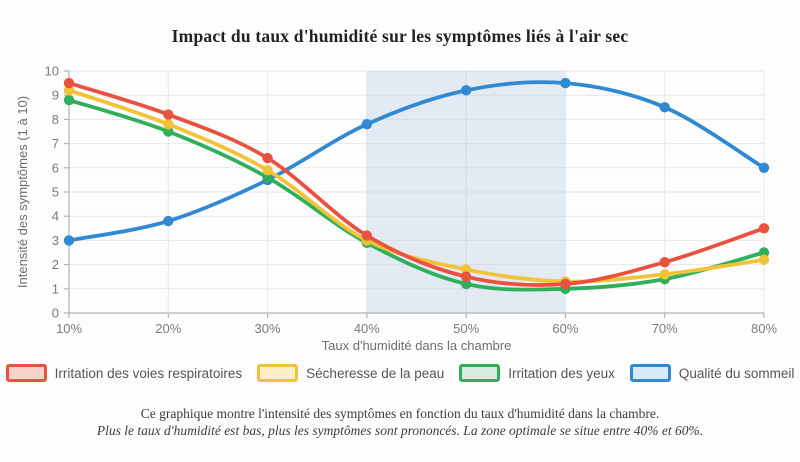 This screenshot has height=462, width=800. I want to click on y-tick-label: 1, so click(55, 288).